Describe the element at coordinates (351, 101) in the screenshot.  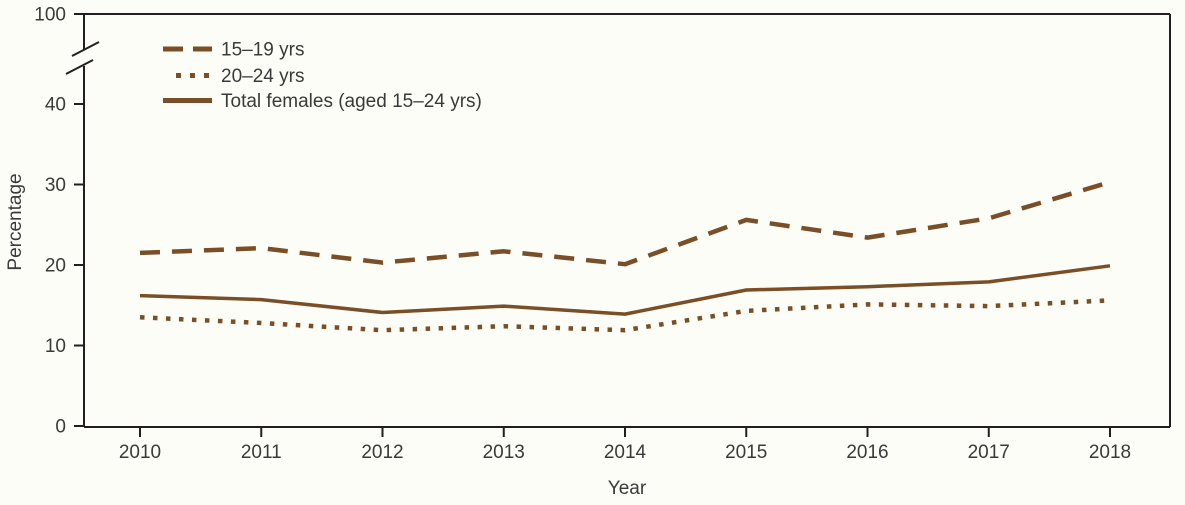
I see `legend-label: Total females (aged 15–24 yrs)` at that location.